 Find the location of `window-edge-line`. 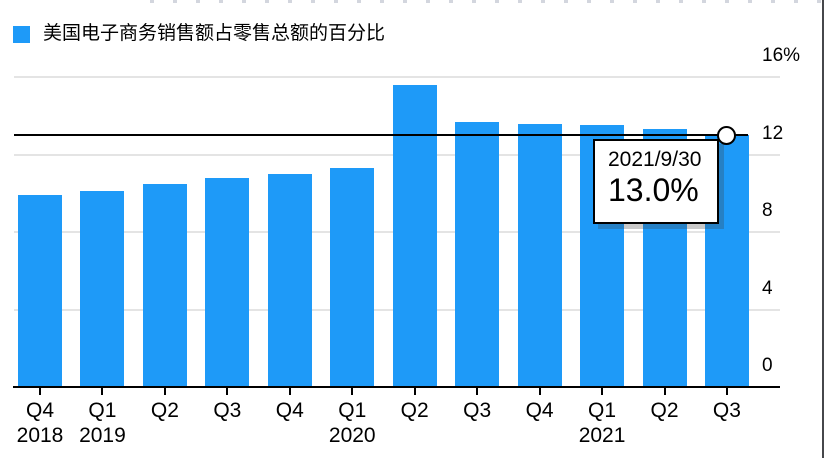

window-edge-line is located at coordinates (823, 229).